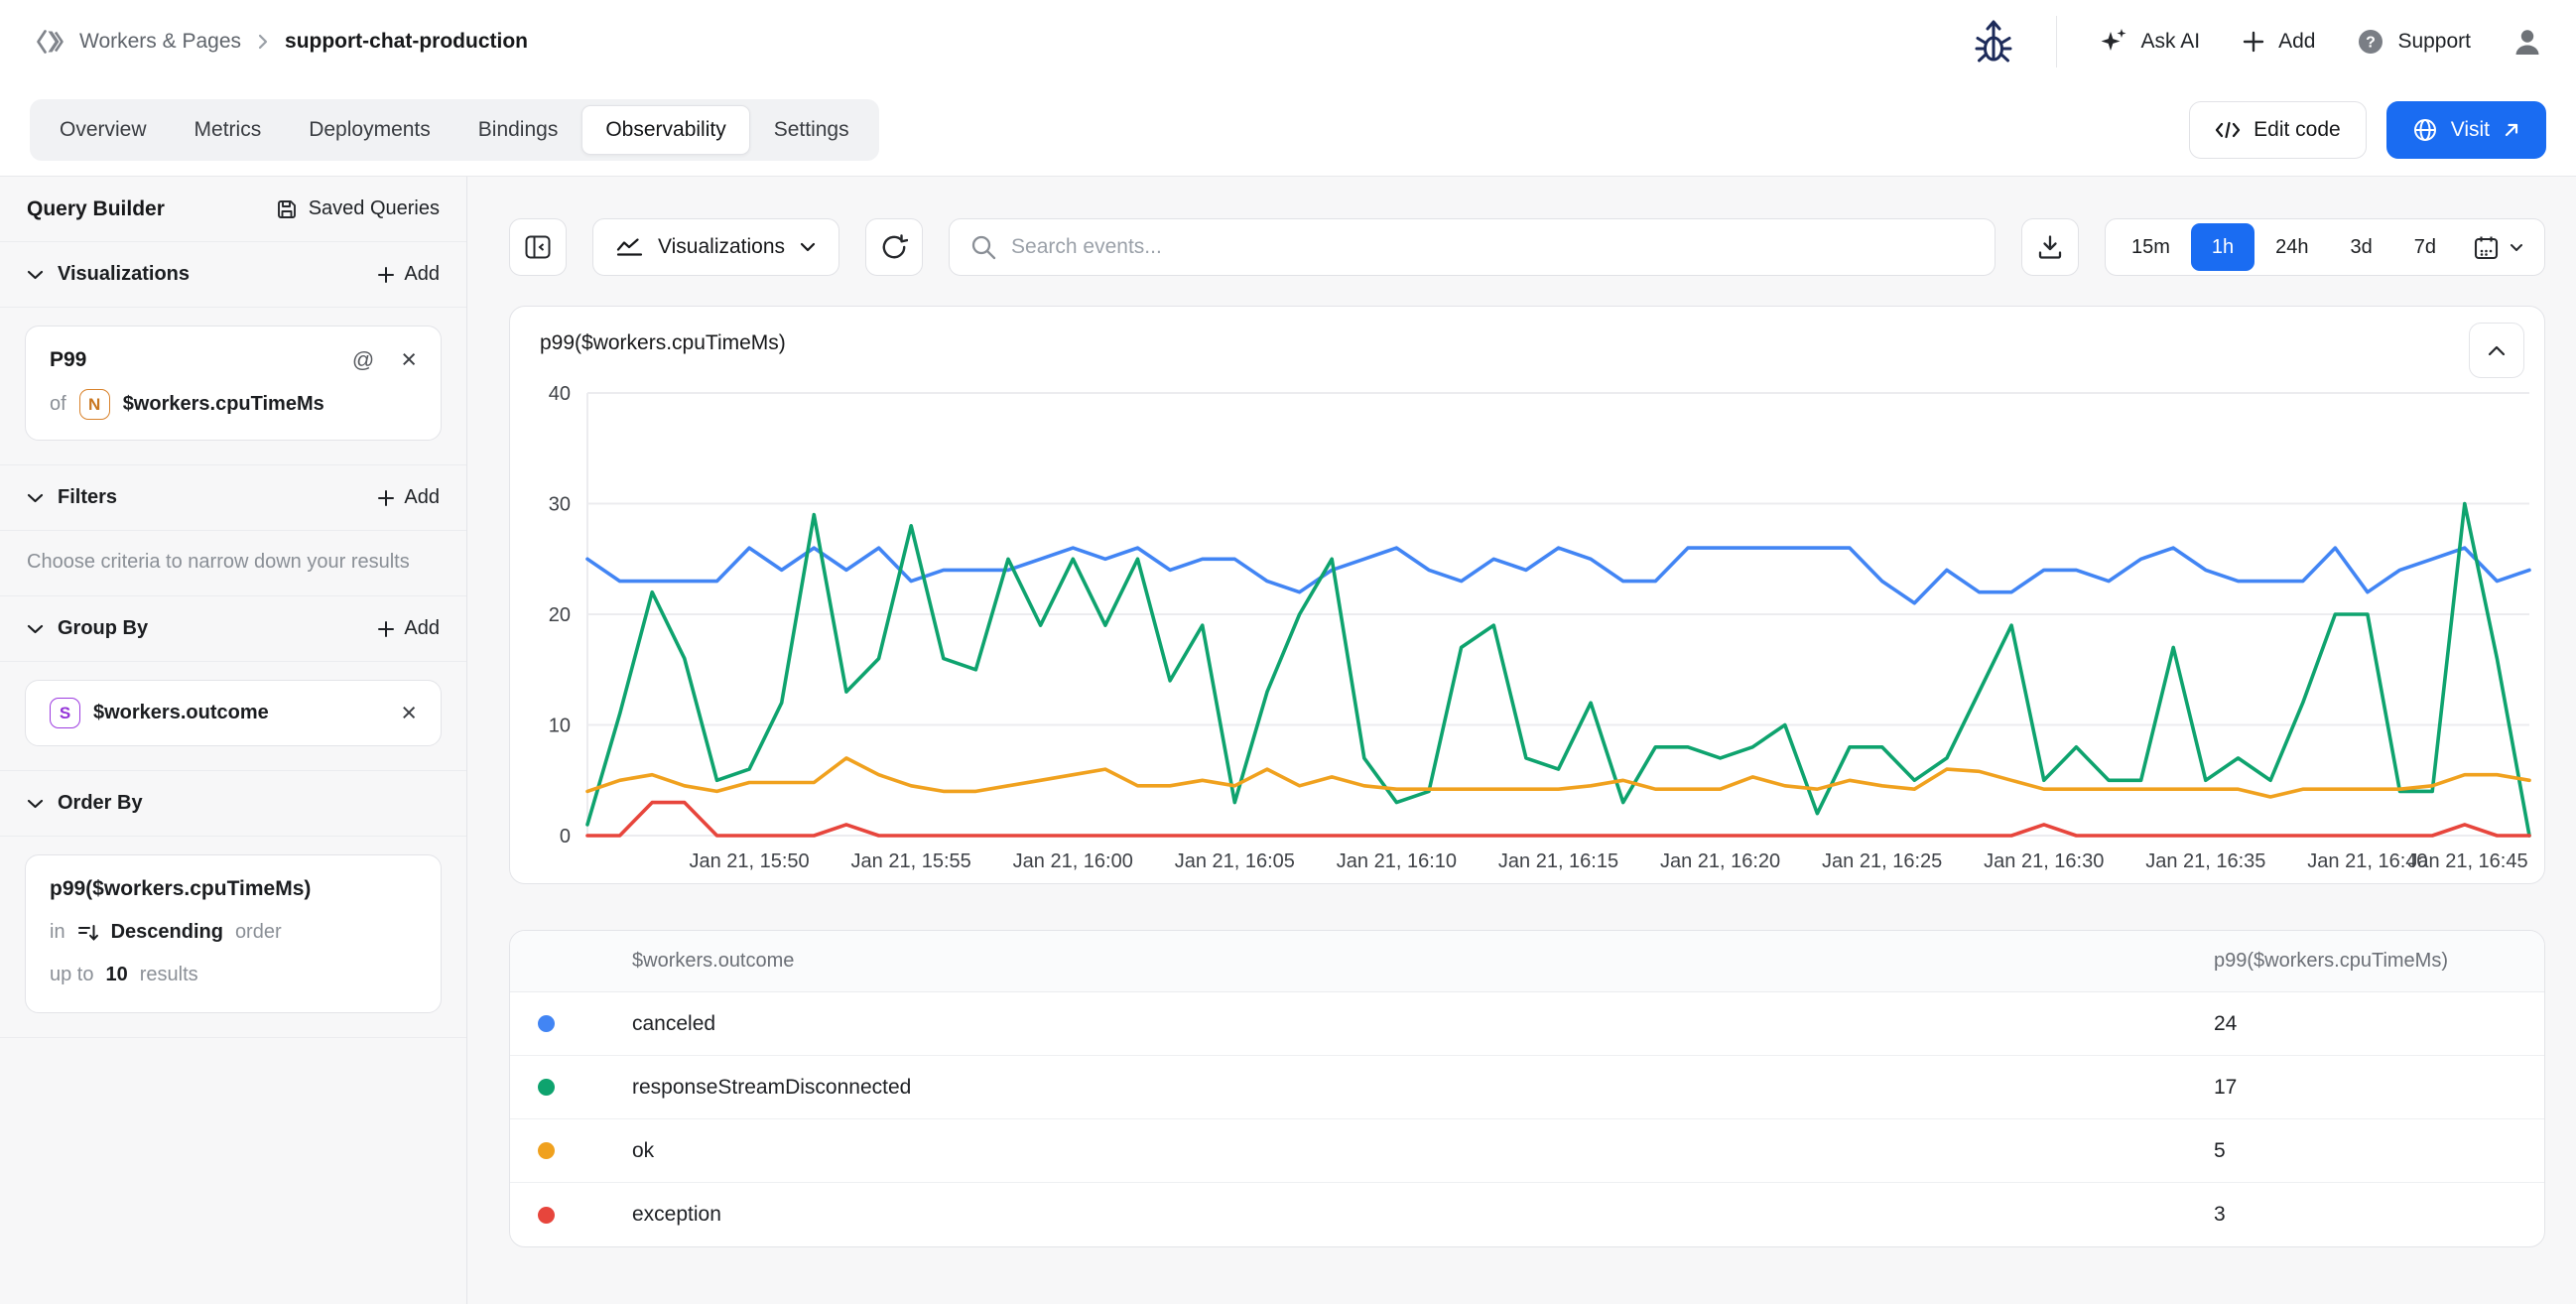 This screenshot has height=1304, width=2576. I want to click on tab-deployments: Deployments, so click(370, 129).